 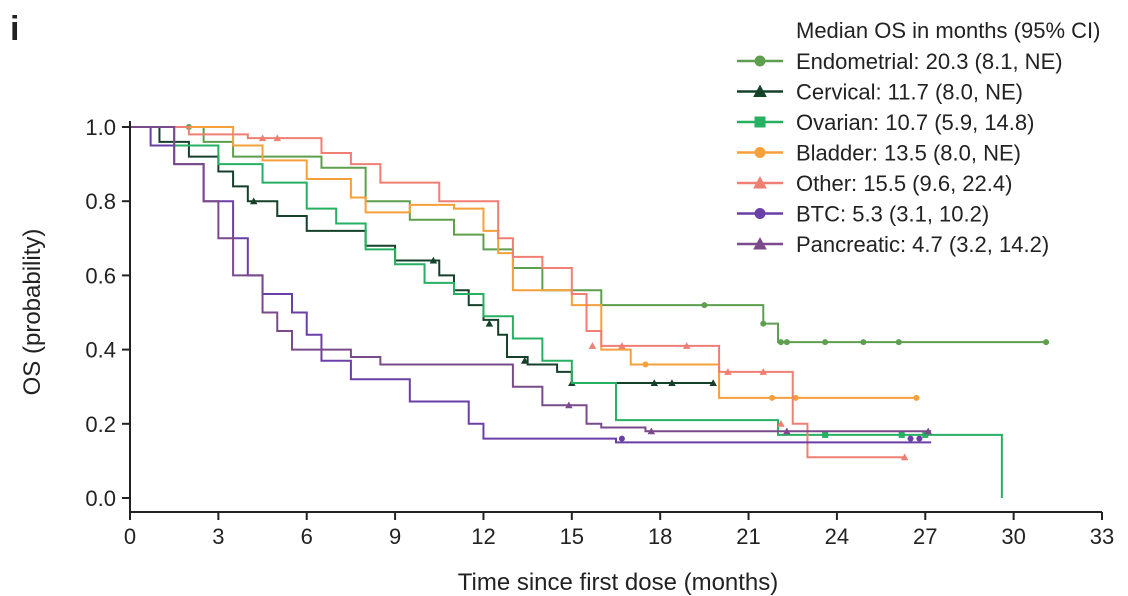 What do you see at coordinates (922, 244) in the screenshot?
I see `legend-label-pancreatic: Pancreatic: 4.7 (3.2, 14.2)` at bounding box center [922, 244].